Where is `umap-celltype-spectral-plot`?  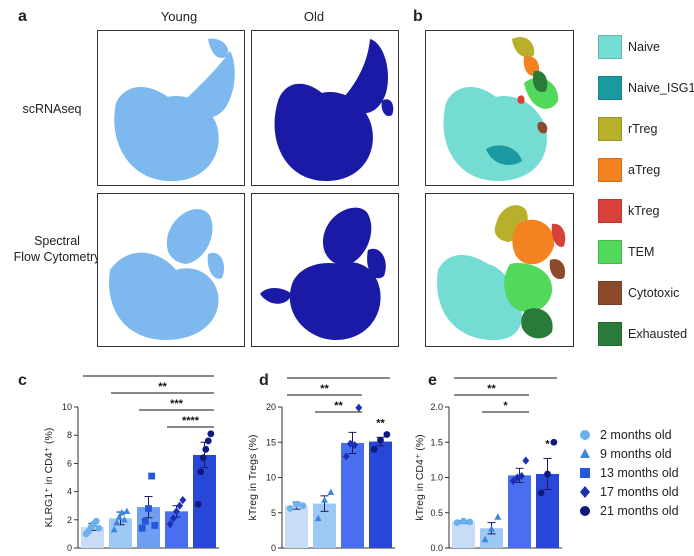 umap-celltype-spectral-plot is located at coordinates (501, 272).